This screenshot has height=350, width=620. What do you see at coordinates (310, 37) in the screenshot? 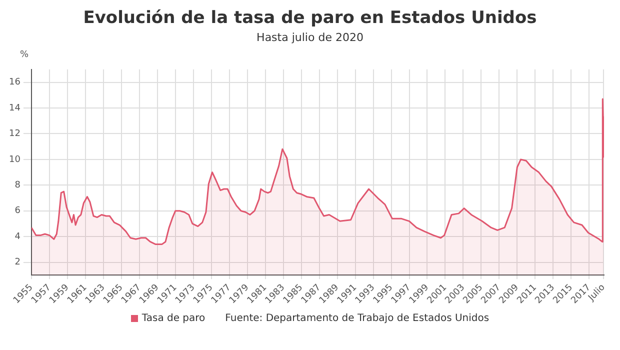
I see `chart-subtitle: Hasta julio de 2020` at bounding box center [310, 37].